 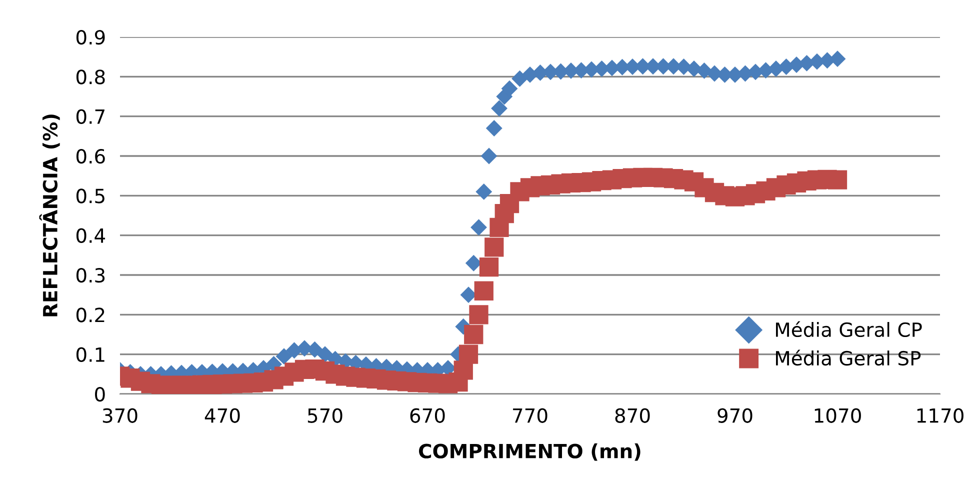 What do you see at coordinates (427, 415) in the screenshot?
I see `x-tick-label: 670` at bounding box center [427, 415].